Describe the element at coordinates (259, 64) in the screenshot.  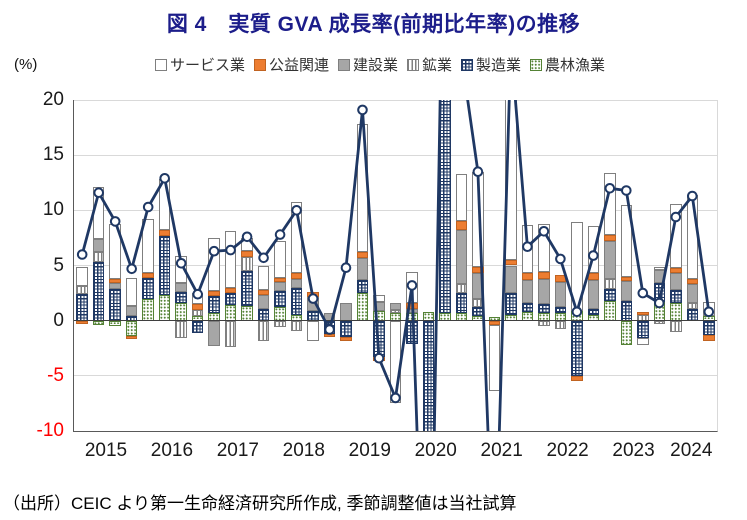
I see `legend-swatch-utilities-icon` at that location.